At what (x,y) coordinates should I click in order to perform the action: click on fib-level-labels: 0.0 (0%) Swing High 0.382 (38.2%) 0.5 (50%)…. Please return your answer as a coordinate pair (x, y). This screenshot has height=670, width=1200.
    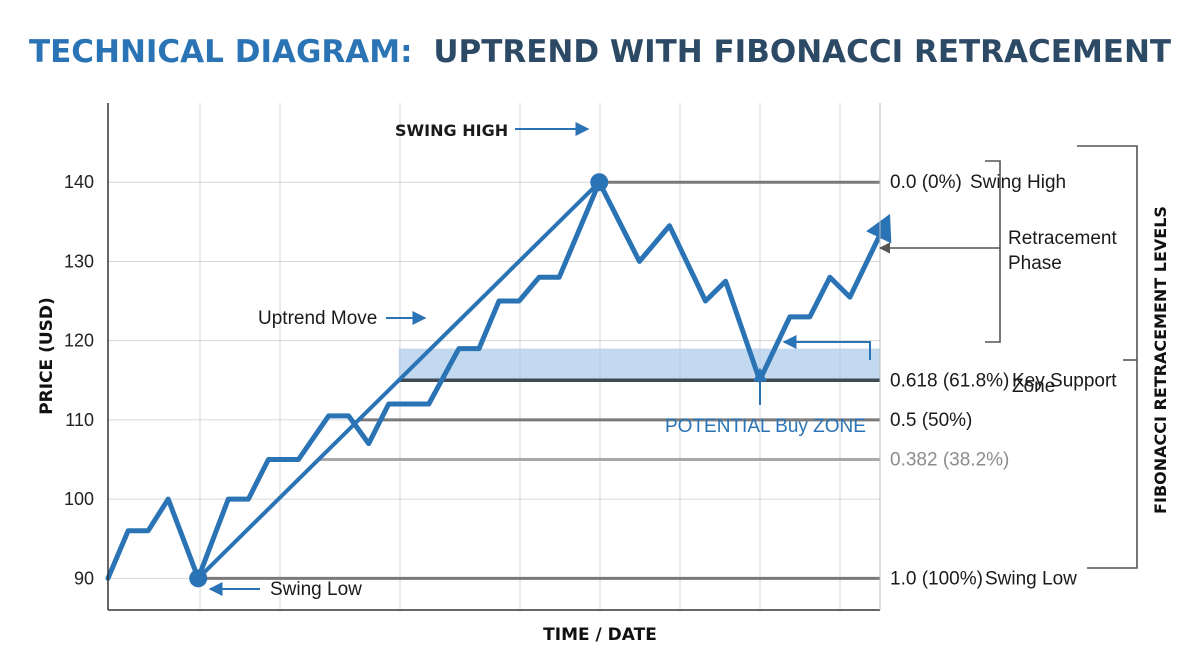
    Looking at the image, I should click on (1003, 380).